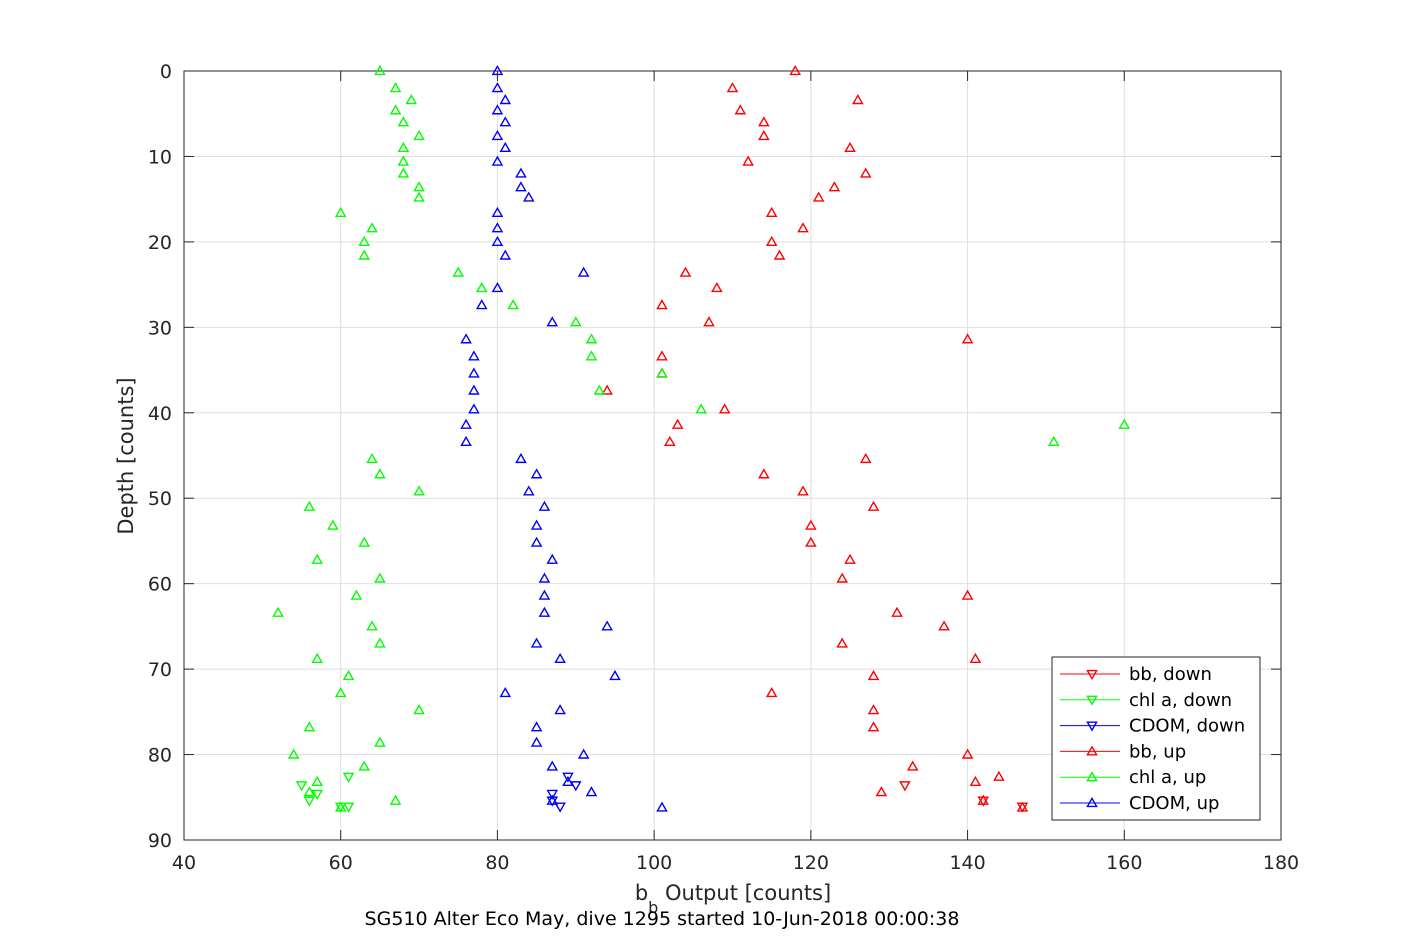  I want to click on y-tick-label: 20, so click(160, 243).